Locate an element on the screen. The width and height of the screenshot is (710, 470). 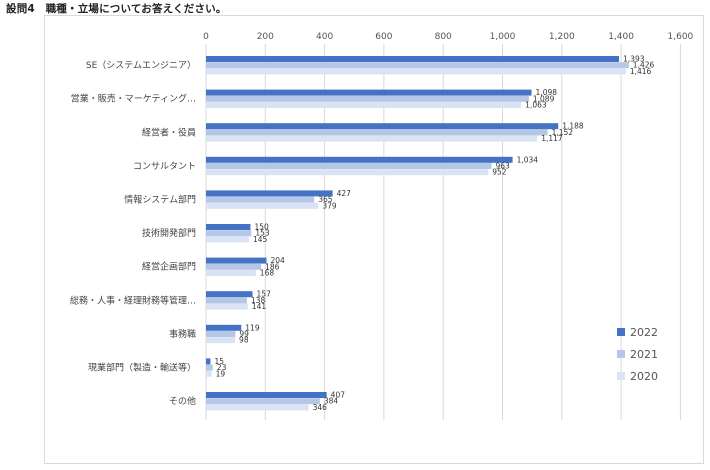
x-axis-ticks: 0 200 400 600 800 1,000 1,200 1,400 1,600 is located at coordinates (448, 37).